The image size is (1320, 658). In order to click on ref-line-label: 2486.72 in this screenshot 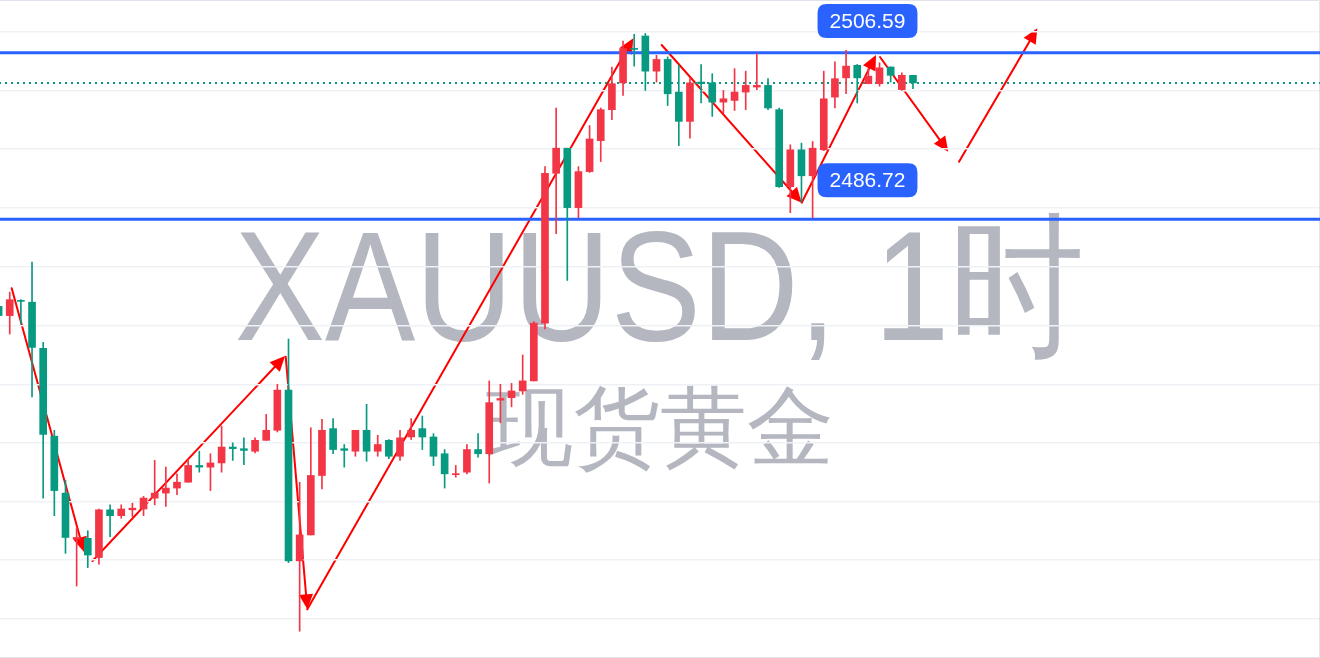, I will do `click(867, 179)`.